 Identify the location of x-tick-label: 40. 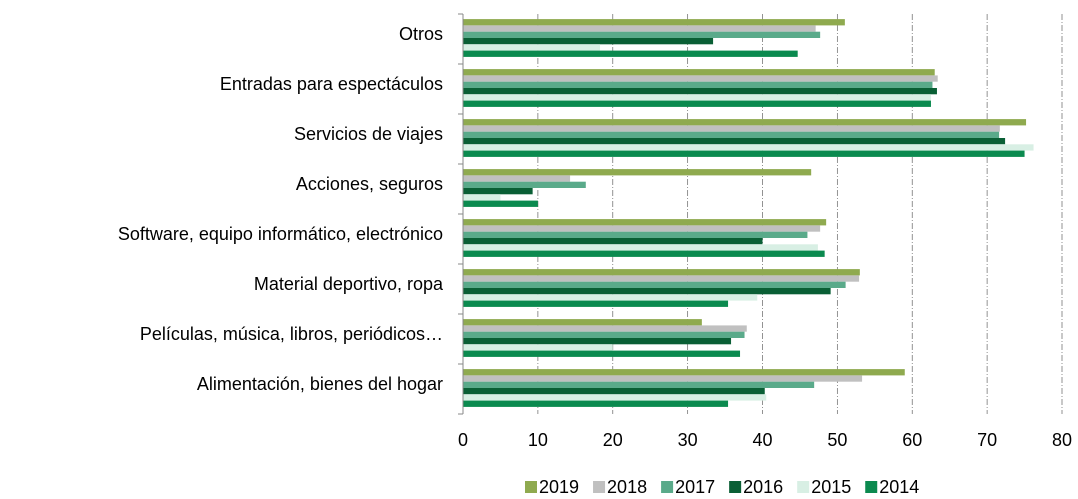
(762, 440).